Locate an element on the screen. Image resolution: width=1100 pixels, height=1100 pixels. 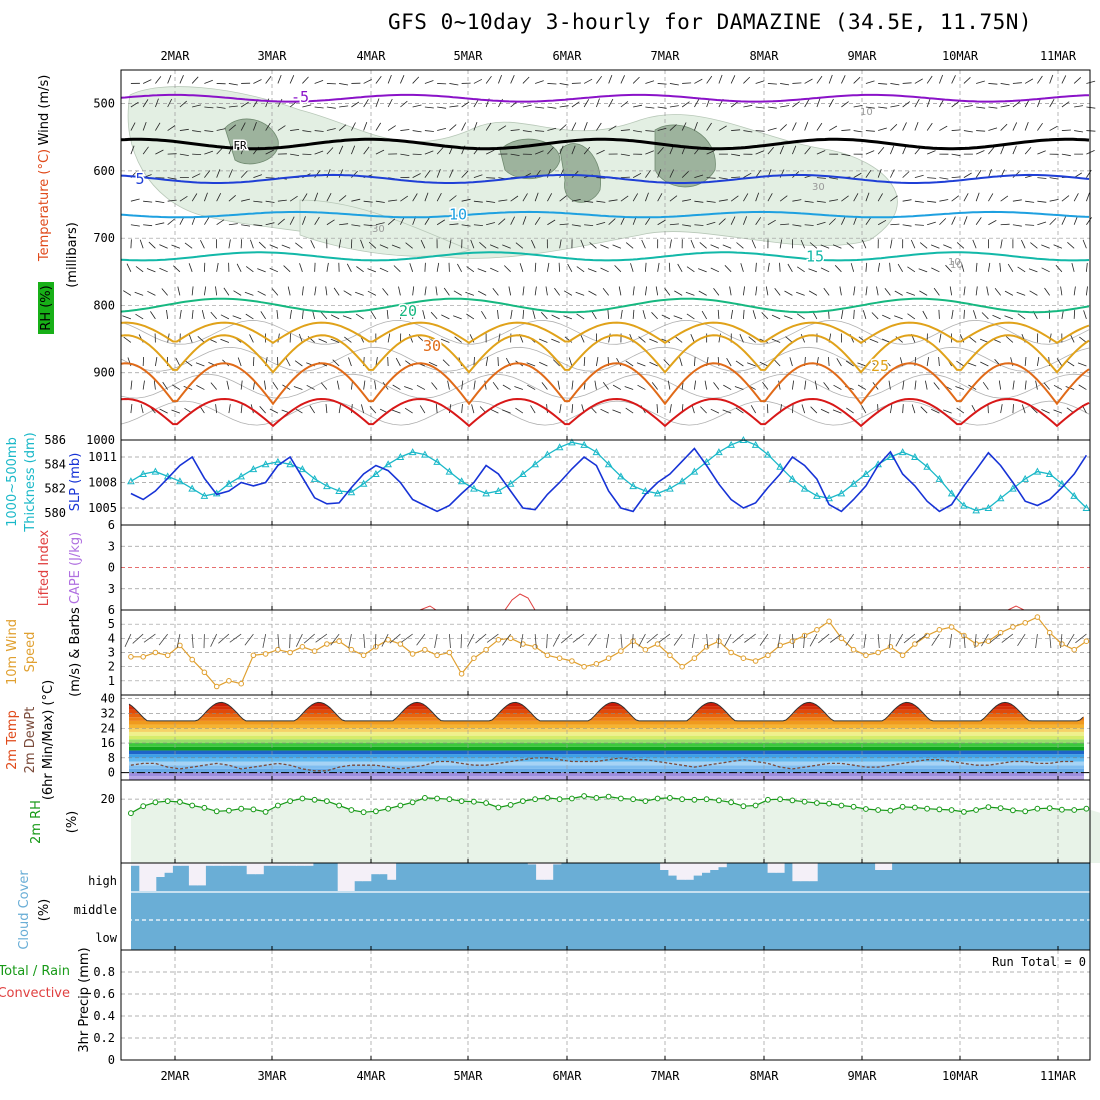
dewpoint-line is located at coordinates (602, 764).